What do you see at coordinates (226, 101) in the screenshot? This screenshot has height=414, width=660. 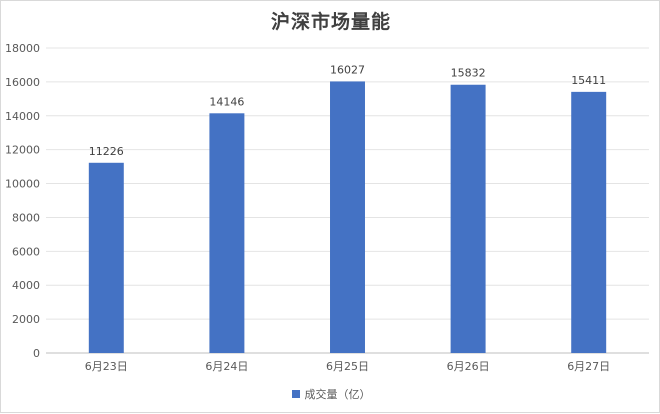 I see `data-label: 14146` at bounding box center [226, 101].